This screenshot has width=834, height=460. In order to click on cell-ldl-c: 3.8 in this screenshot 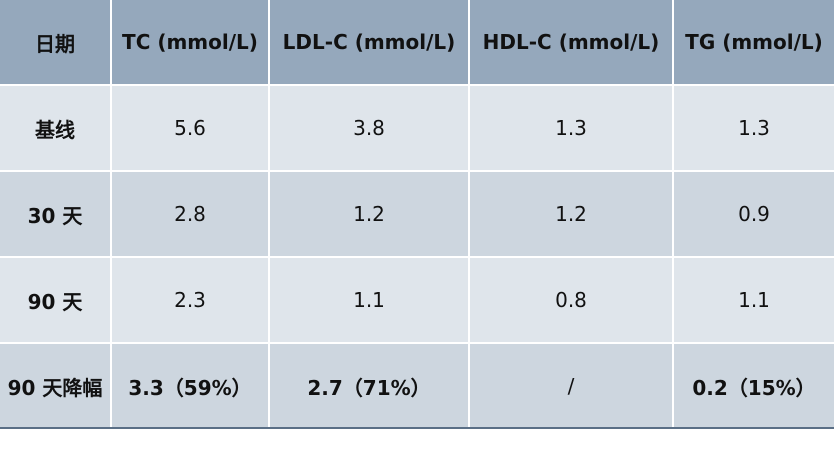, I will do `click(369, 128)`.